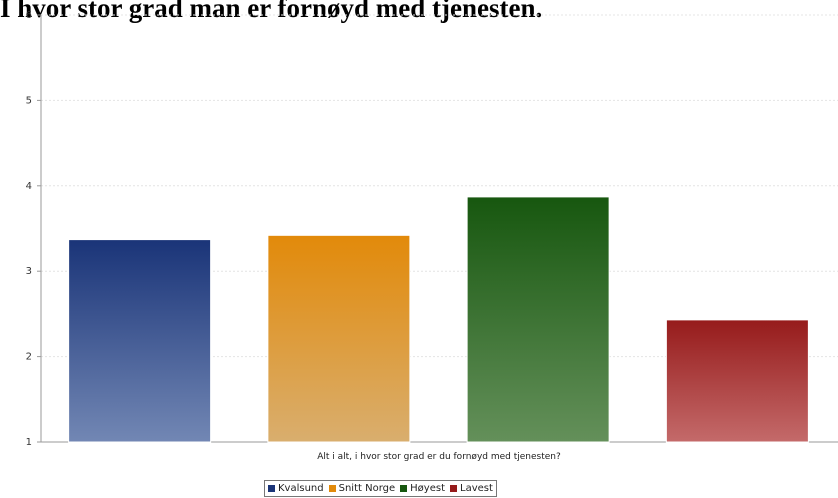 The height and width of the screenshot is (498, 838). What do you see at coordinates (476, 488) in the screenshot?
I see `legend-label: Lavest` at bounding box center [476, 488].